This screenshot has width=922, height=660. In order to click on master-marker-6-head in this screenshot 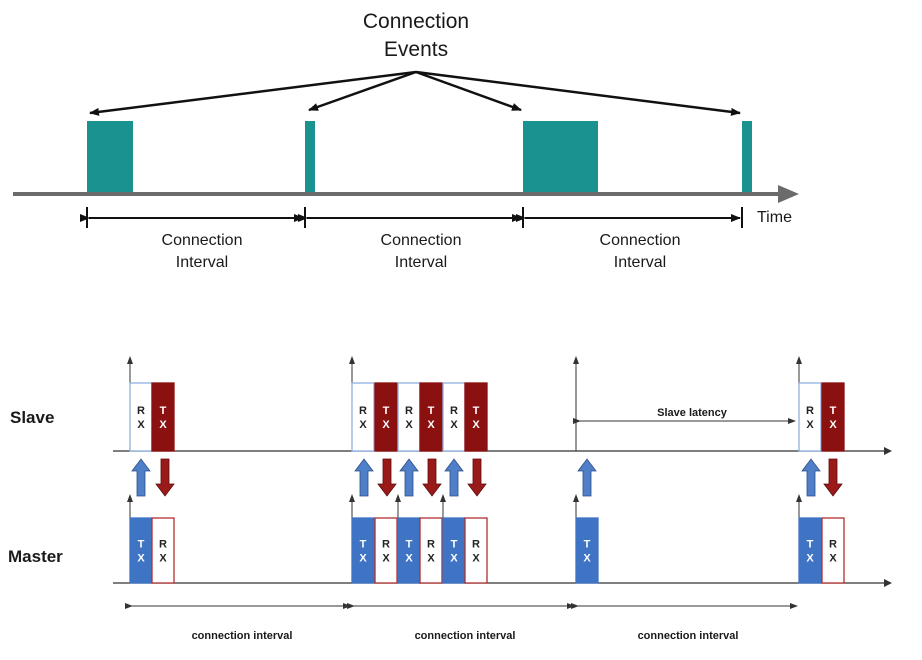, I will do `click(799, 498)`.